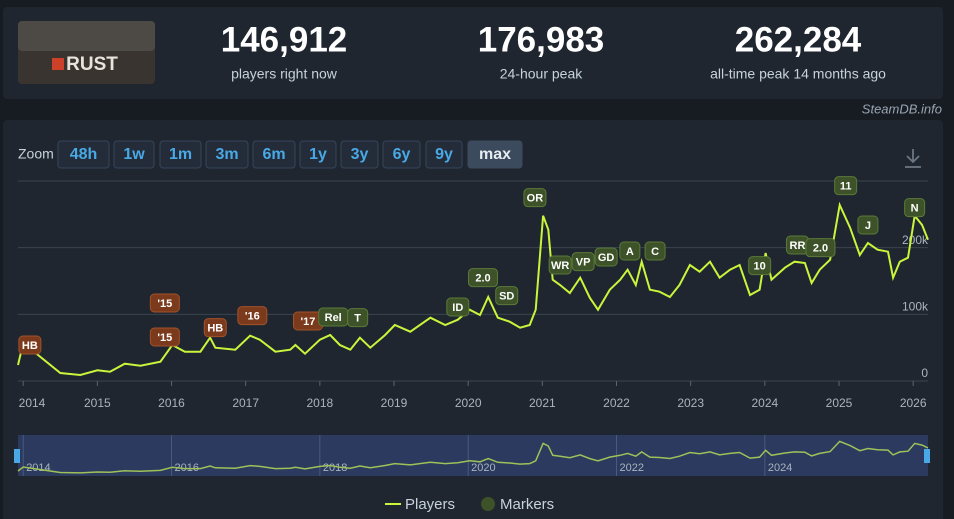 The image size is (954, 519). I want to click on zoom-button-label: 1w, so click(134, 154).